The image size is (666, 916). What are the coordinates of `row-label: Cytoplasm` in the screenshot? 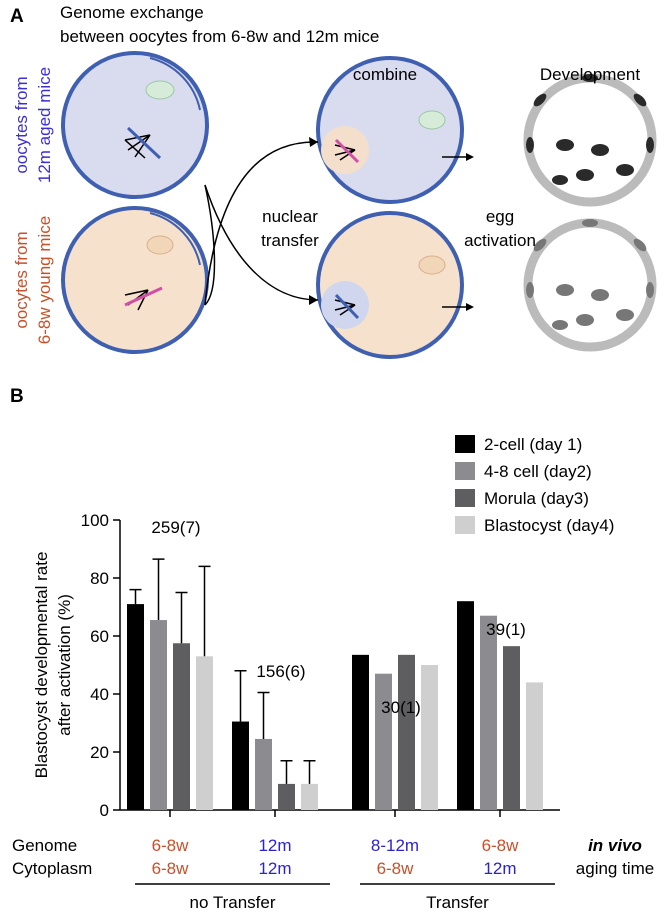 It's located at (52, 868).